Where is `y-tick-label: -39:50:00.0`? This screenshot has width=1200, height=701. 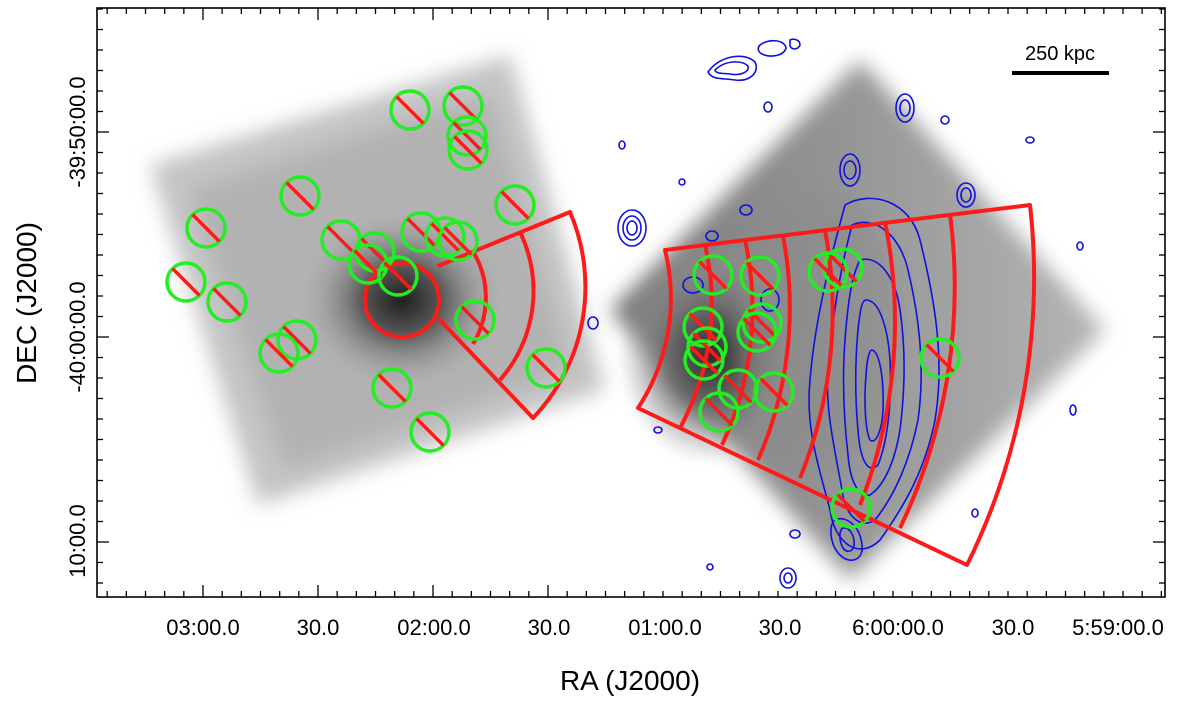
y-tick-label: -39:50:00.0 is located at coordinates (77, 131).